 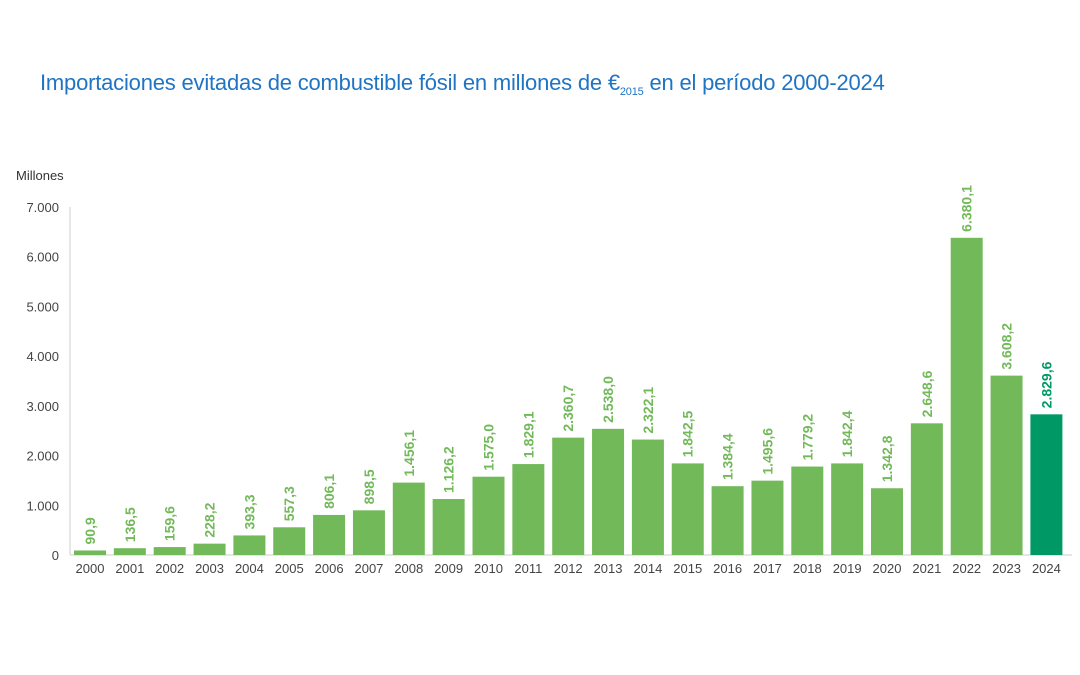 I want to click on y-tick-label: 2.000, so click(x=42, y=456).